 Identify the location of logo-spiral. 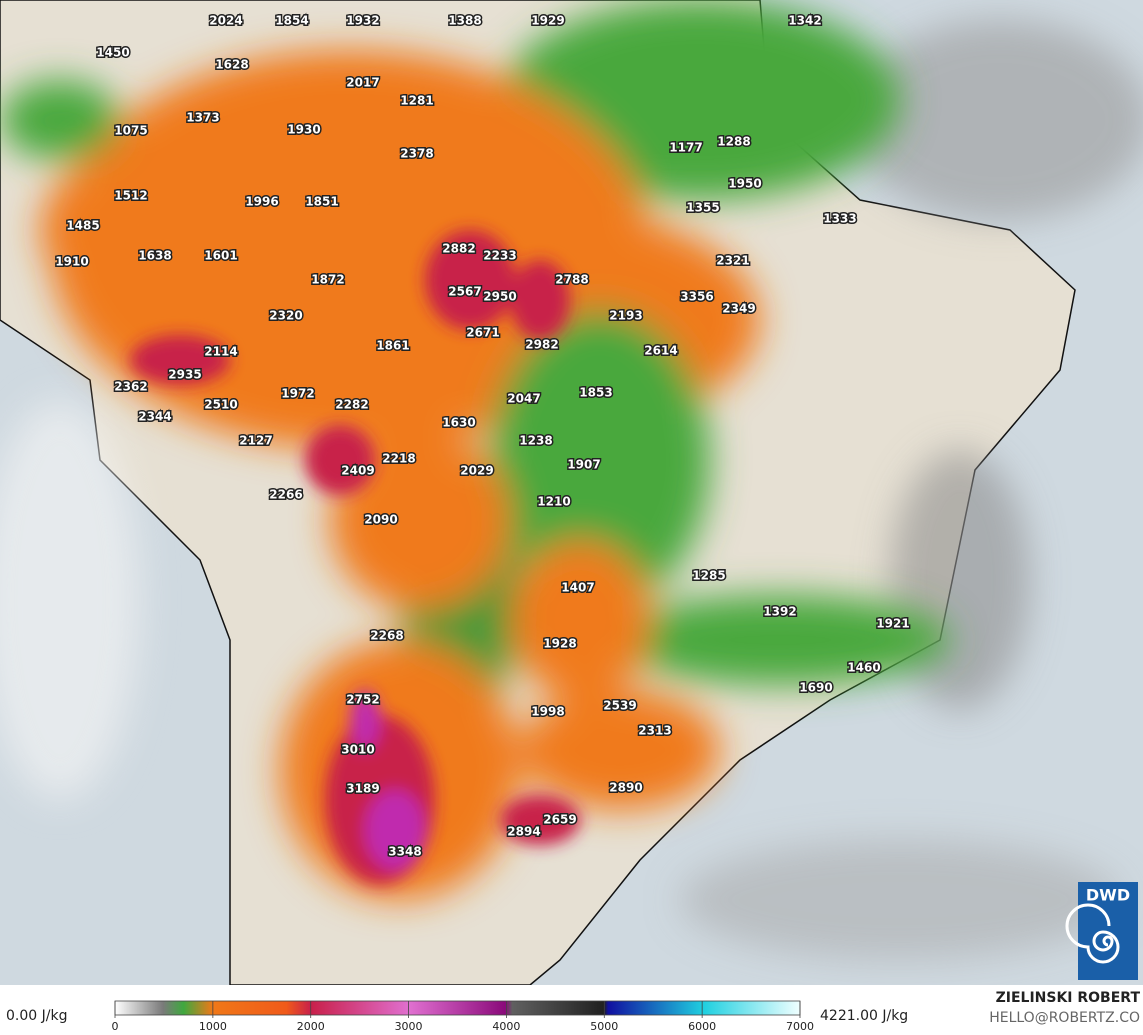
(1092, 933).